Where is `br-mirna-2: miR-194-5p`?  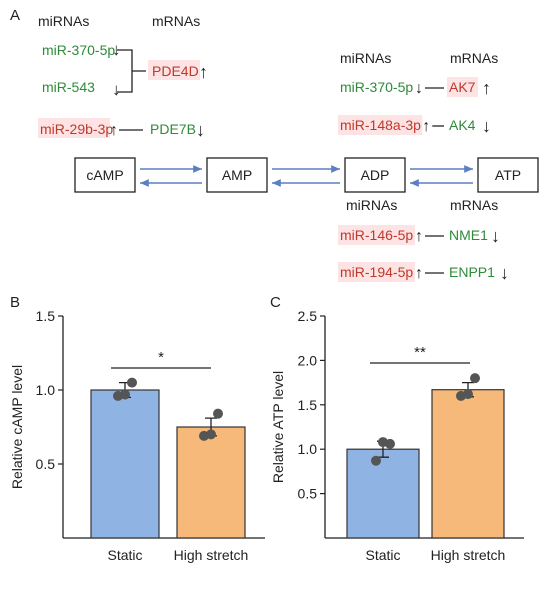
br-mirna-2: miR-194-5p is located at coordinates (376, 272).